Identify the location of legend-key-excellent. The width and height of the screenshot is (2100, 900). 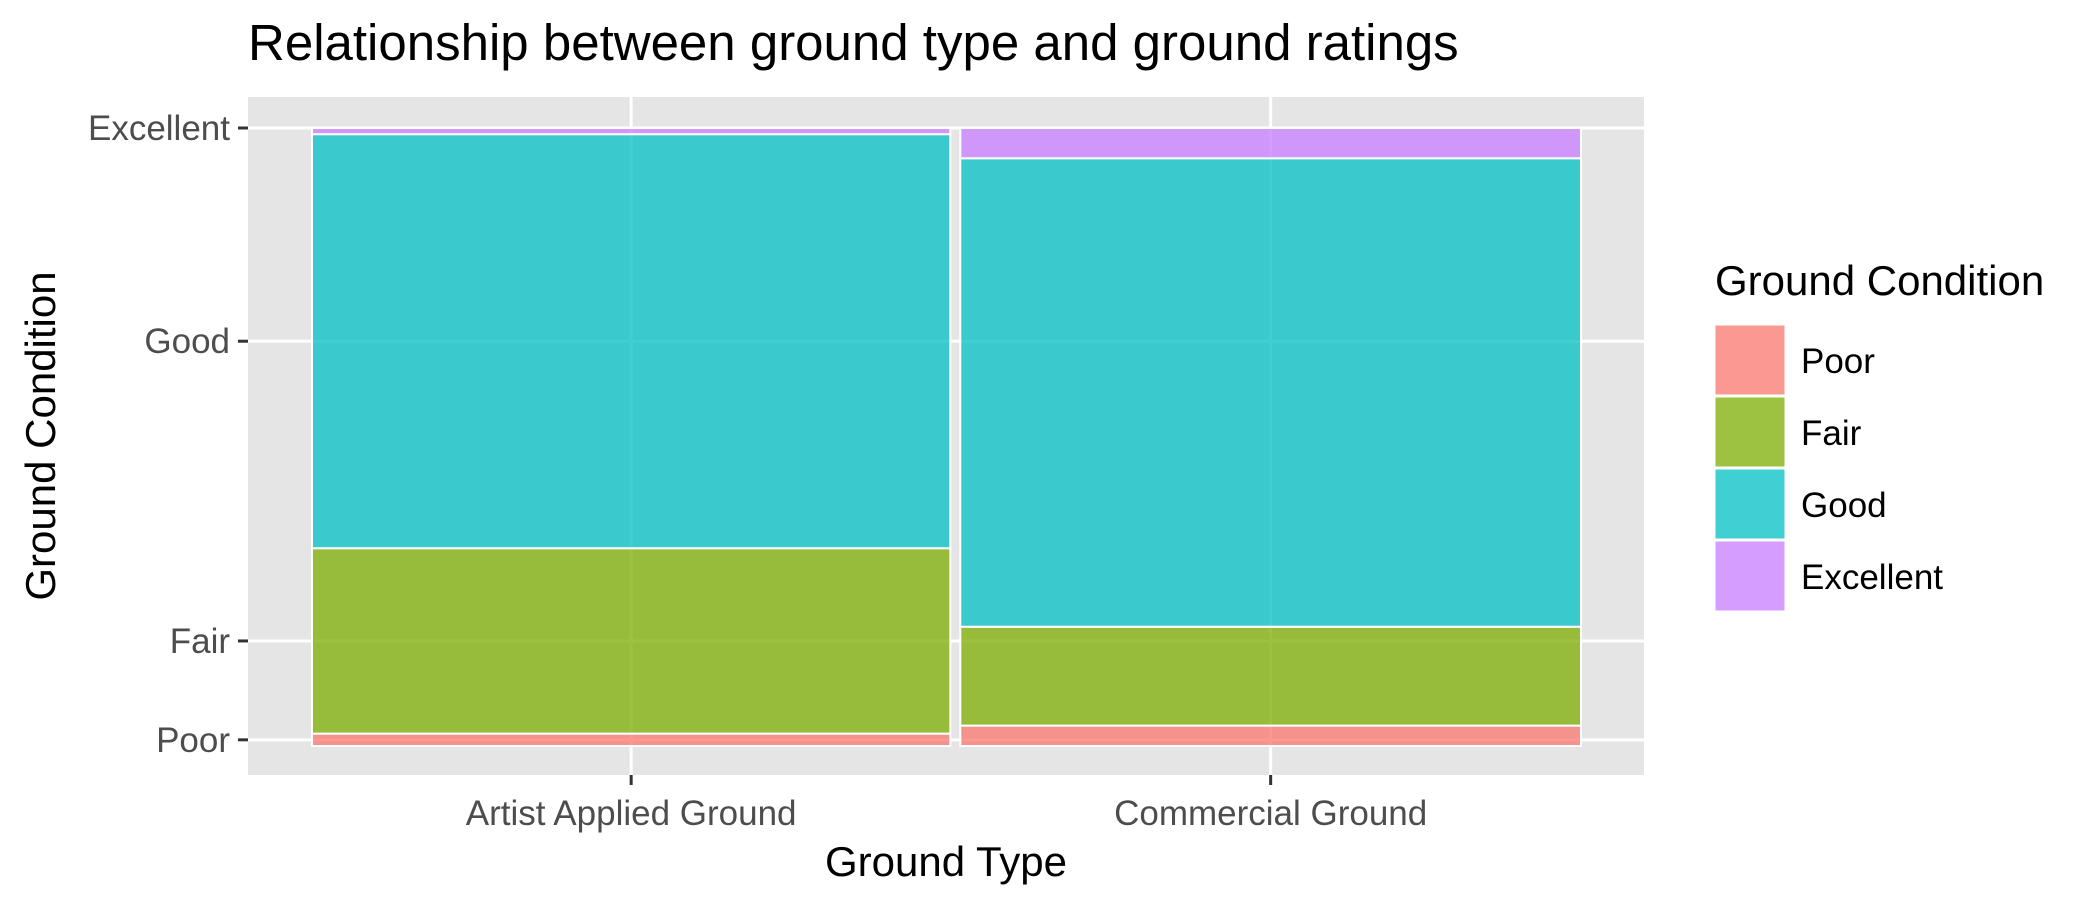
(1750, 576).